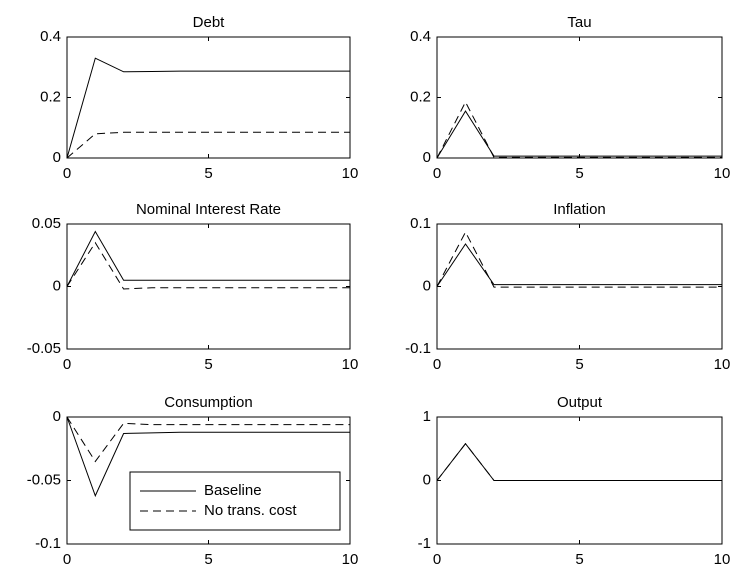  What do you see at coordinates (233, 490) in the screenshot?
I see `legend-label: Baseline` at bounding box center [233, 490].